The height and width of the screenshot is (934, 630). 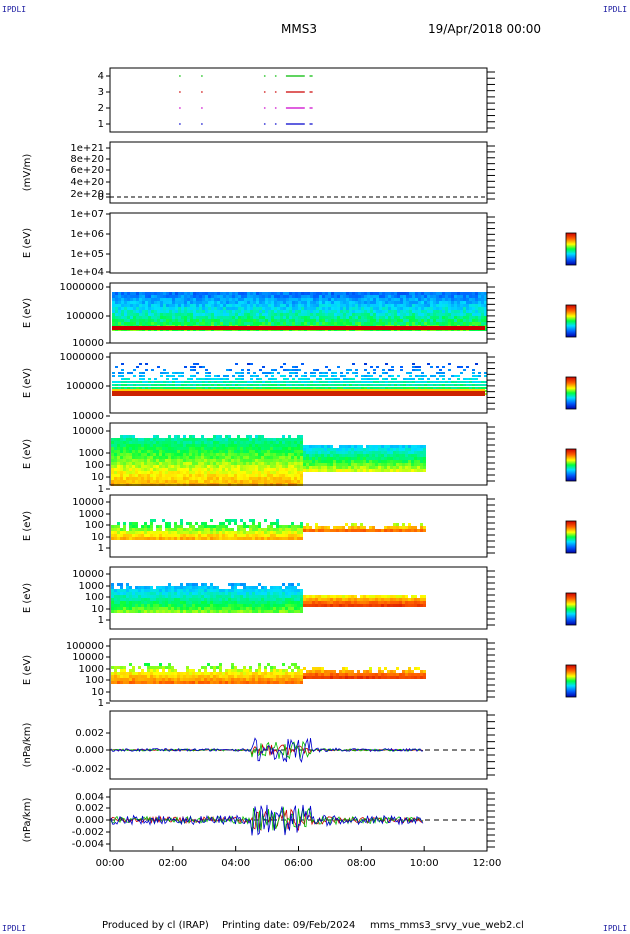 What do you see at coordinates (235, 863) in the screenshot?
I see `xtick-label-2: 04:00` at bounding box center [235, 863].